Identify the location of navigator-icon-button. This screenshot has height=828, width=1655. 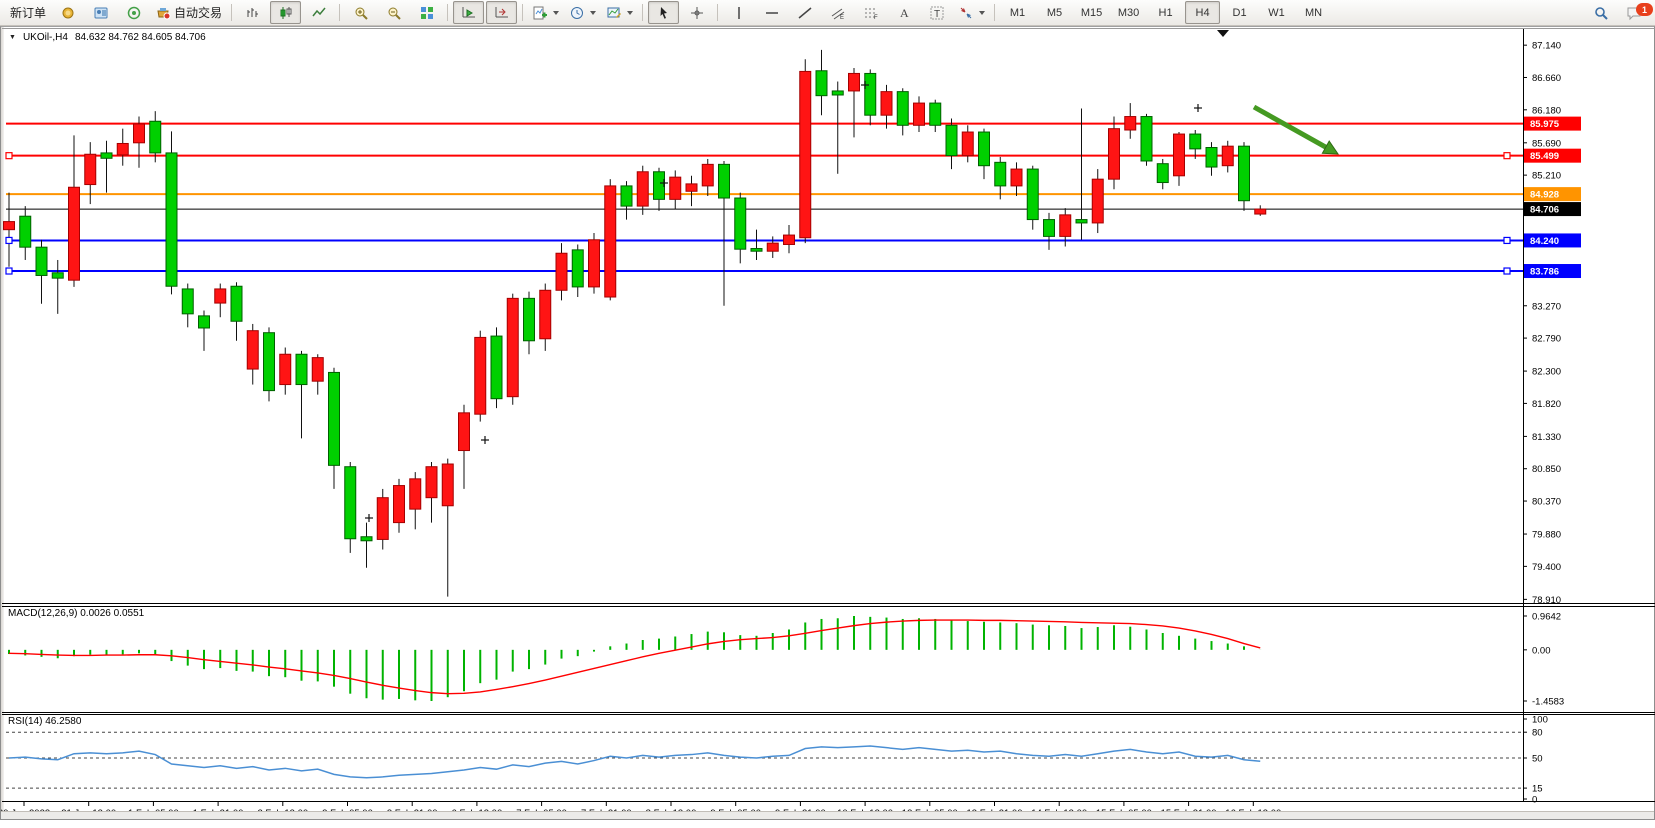
(100, 12).